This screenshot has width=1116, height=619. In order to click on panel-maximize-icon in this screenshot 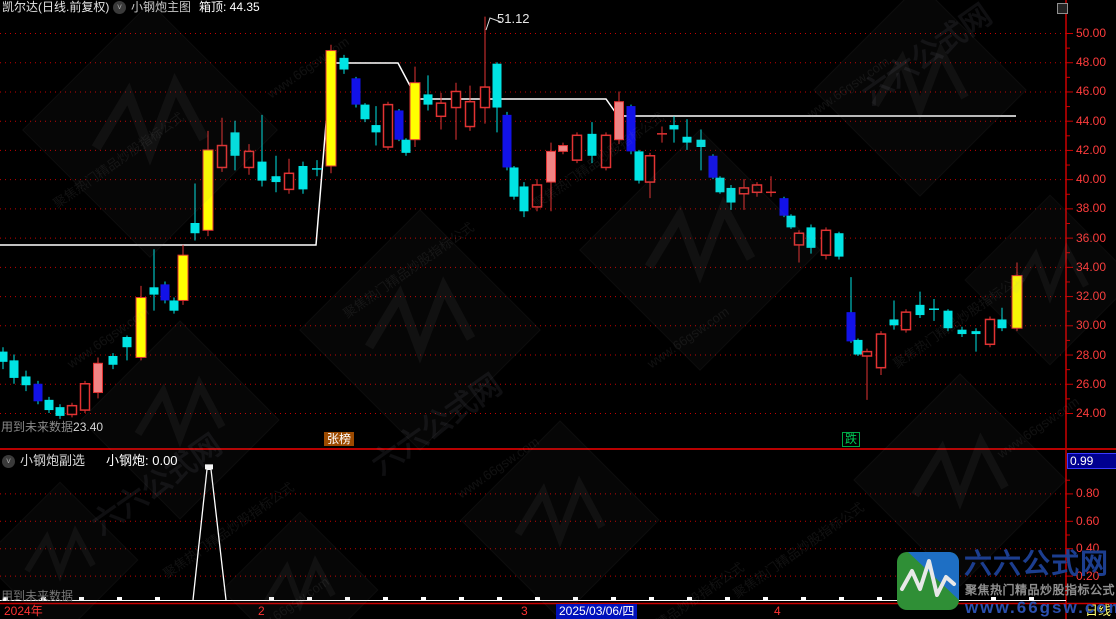, I will do `click(1062, 8)`.